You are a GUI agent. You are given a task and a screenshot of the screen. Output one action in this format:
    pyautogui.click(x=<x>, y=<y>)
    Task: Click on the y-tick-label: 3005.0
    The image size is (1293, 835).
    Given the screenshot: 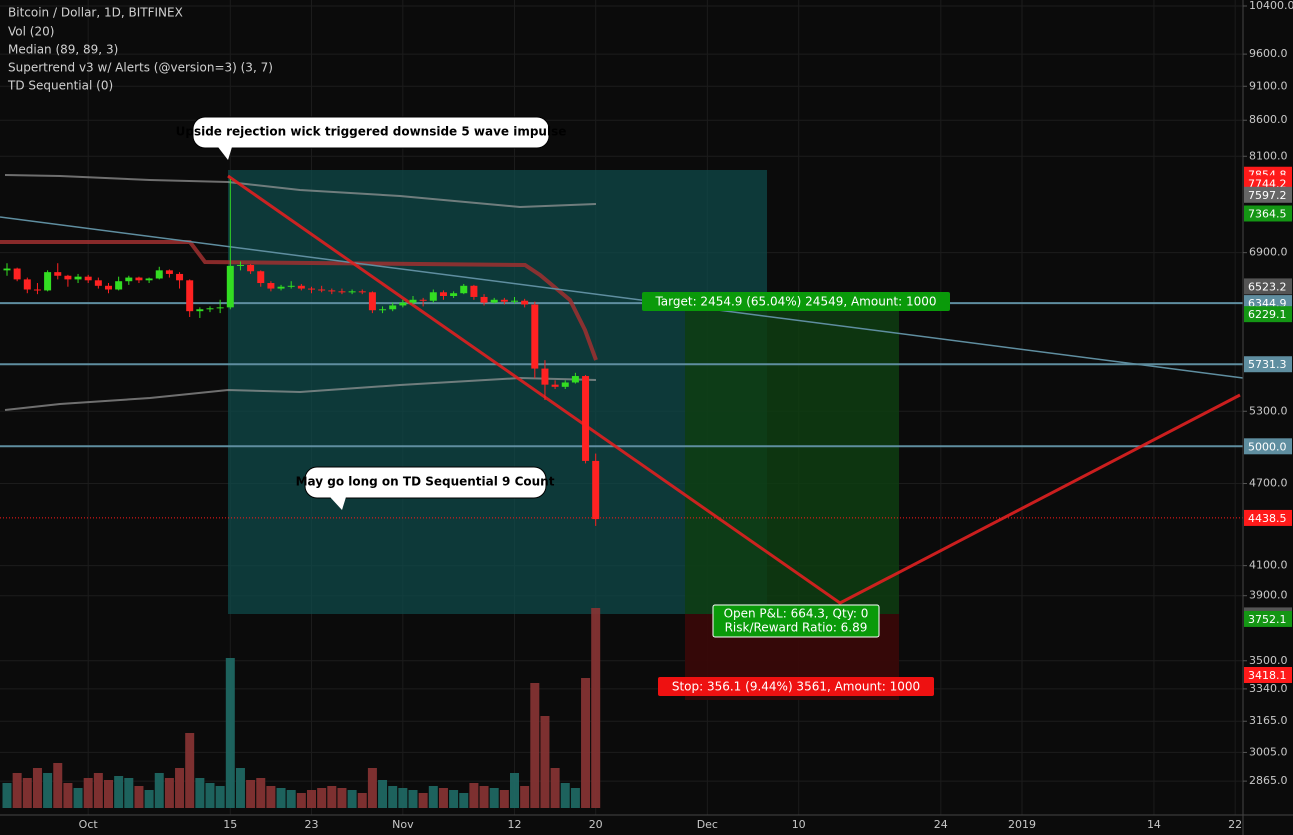 What is the action you would take?
    pyautogui.click(x=1268, y=751)
    